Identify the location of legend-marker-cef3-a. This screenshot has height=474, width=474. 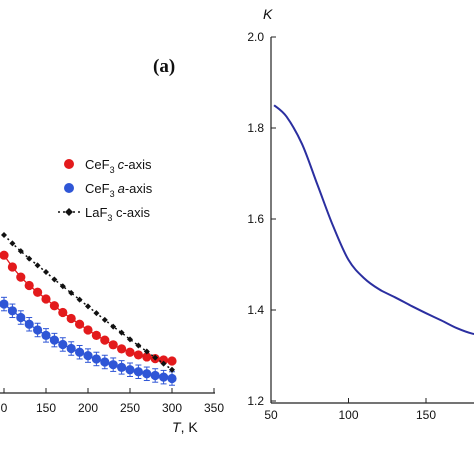
(69, 188).